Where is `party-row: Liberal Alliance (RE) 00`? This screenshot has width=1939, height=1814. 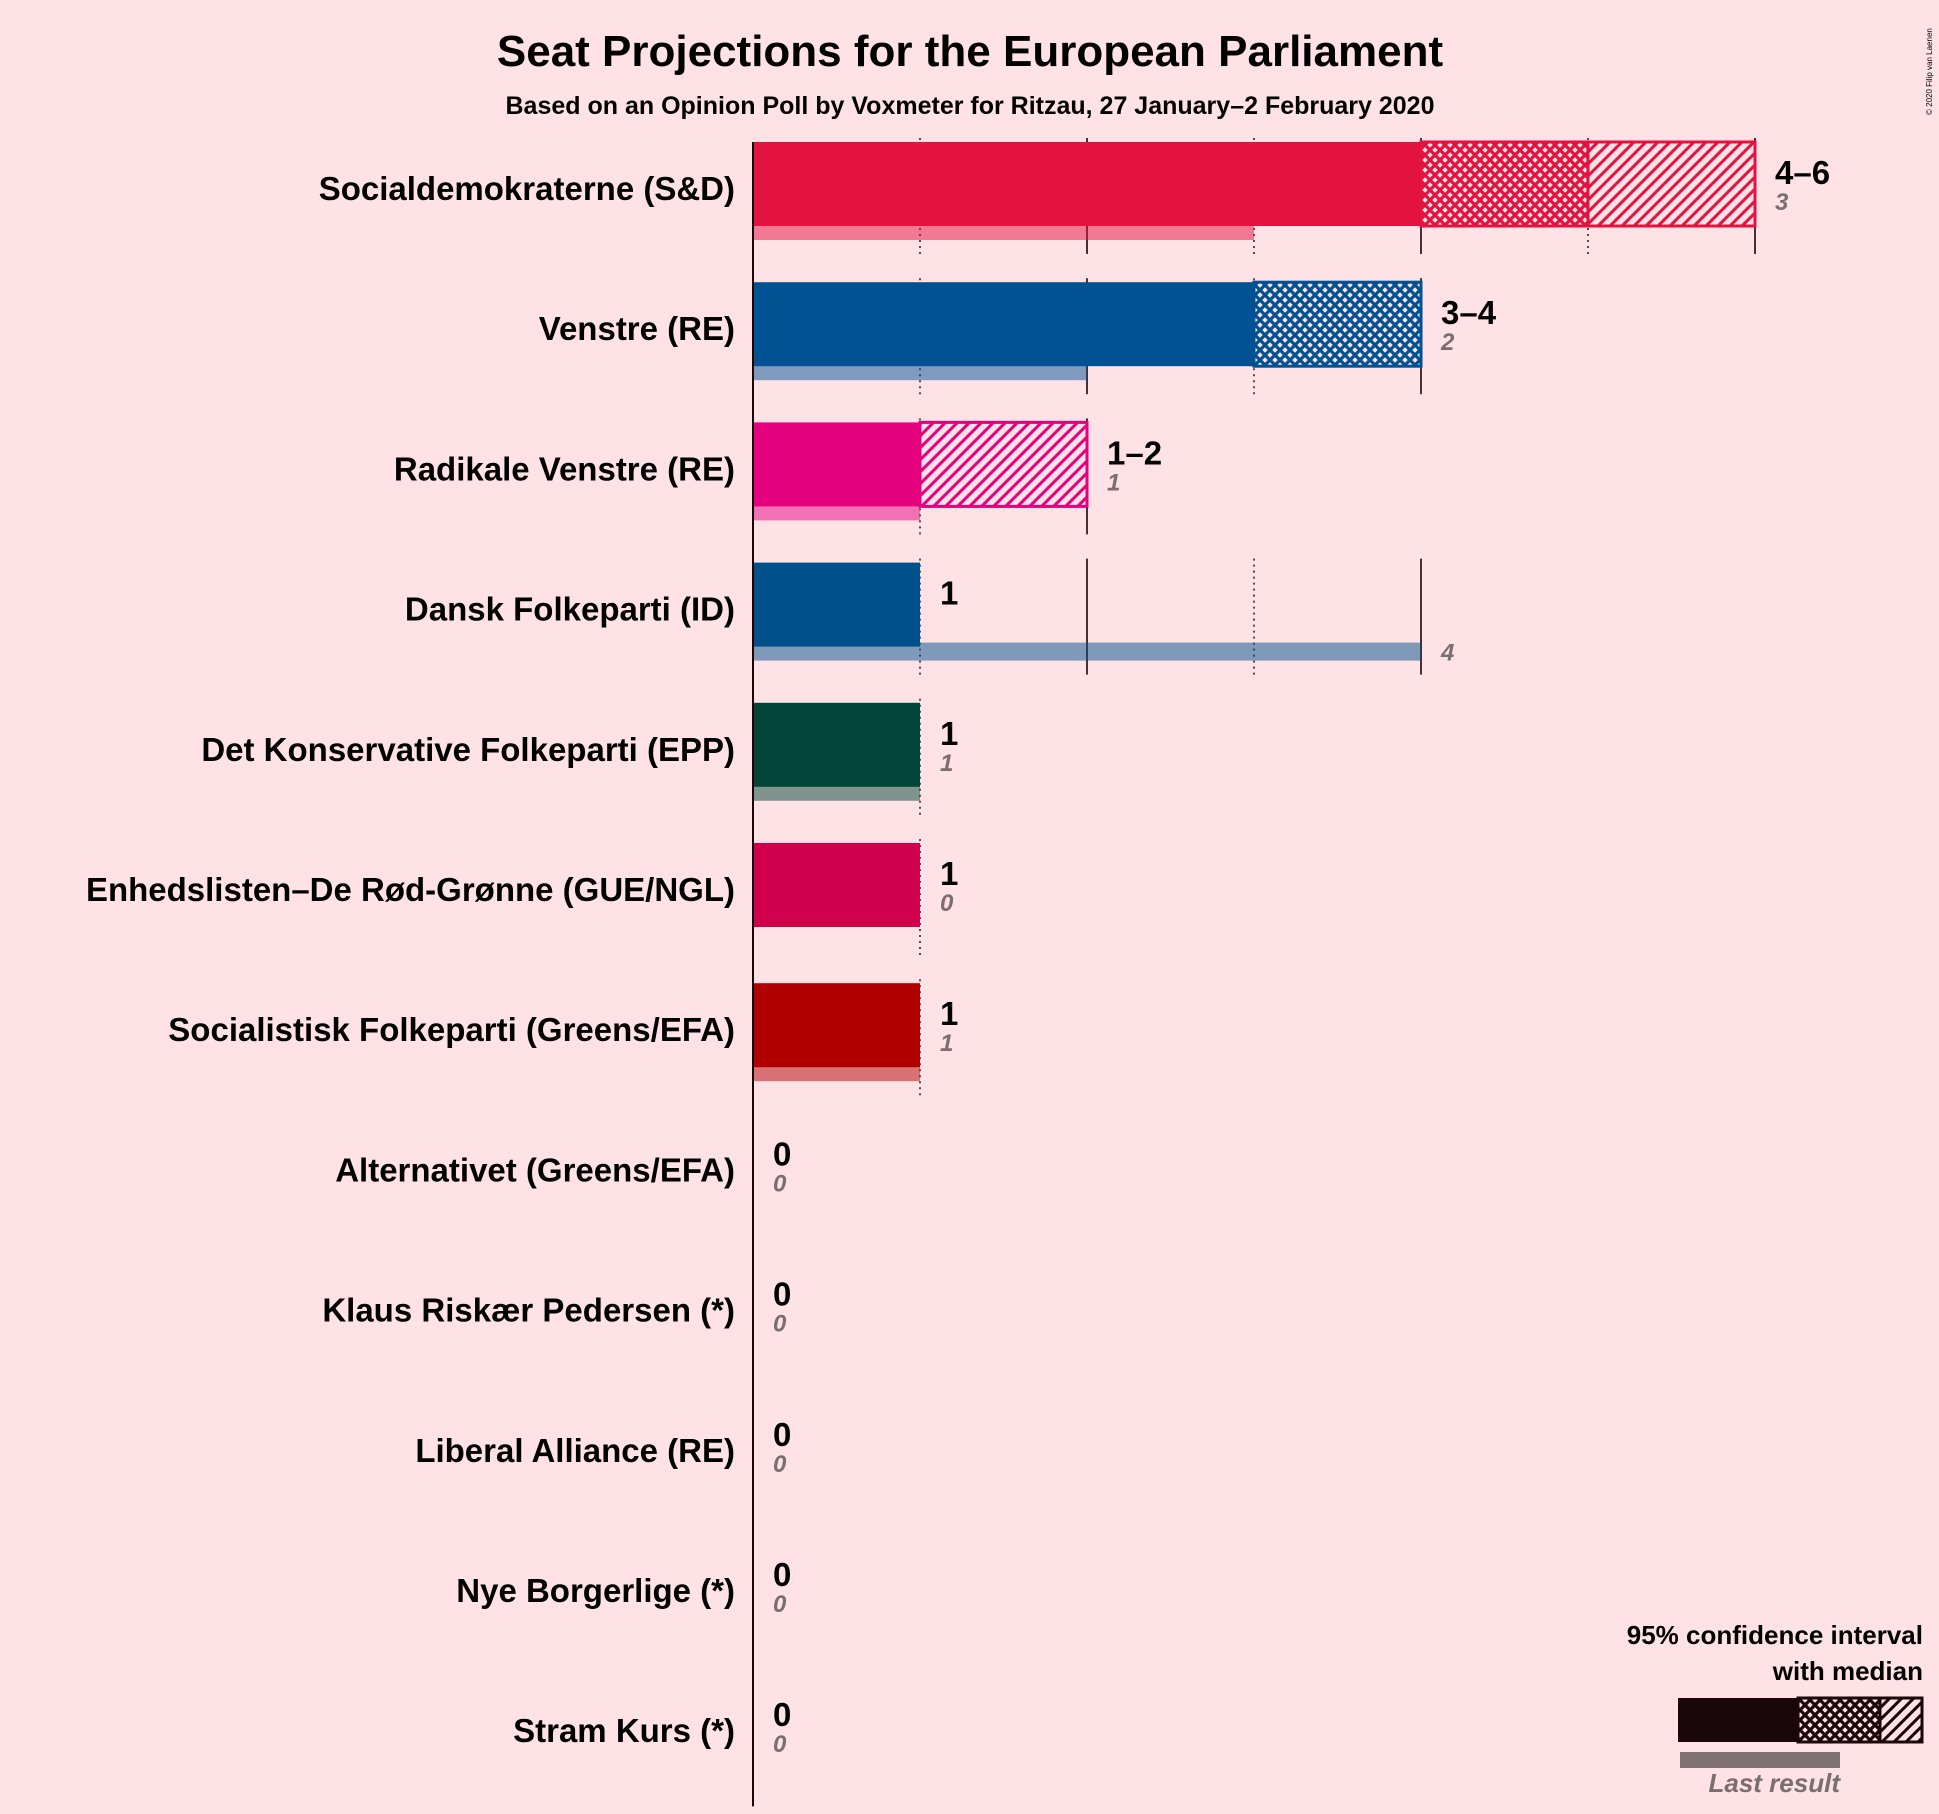 party-row: Liberal Alliance (RE) 00 is located at coordinates (603, 1447).